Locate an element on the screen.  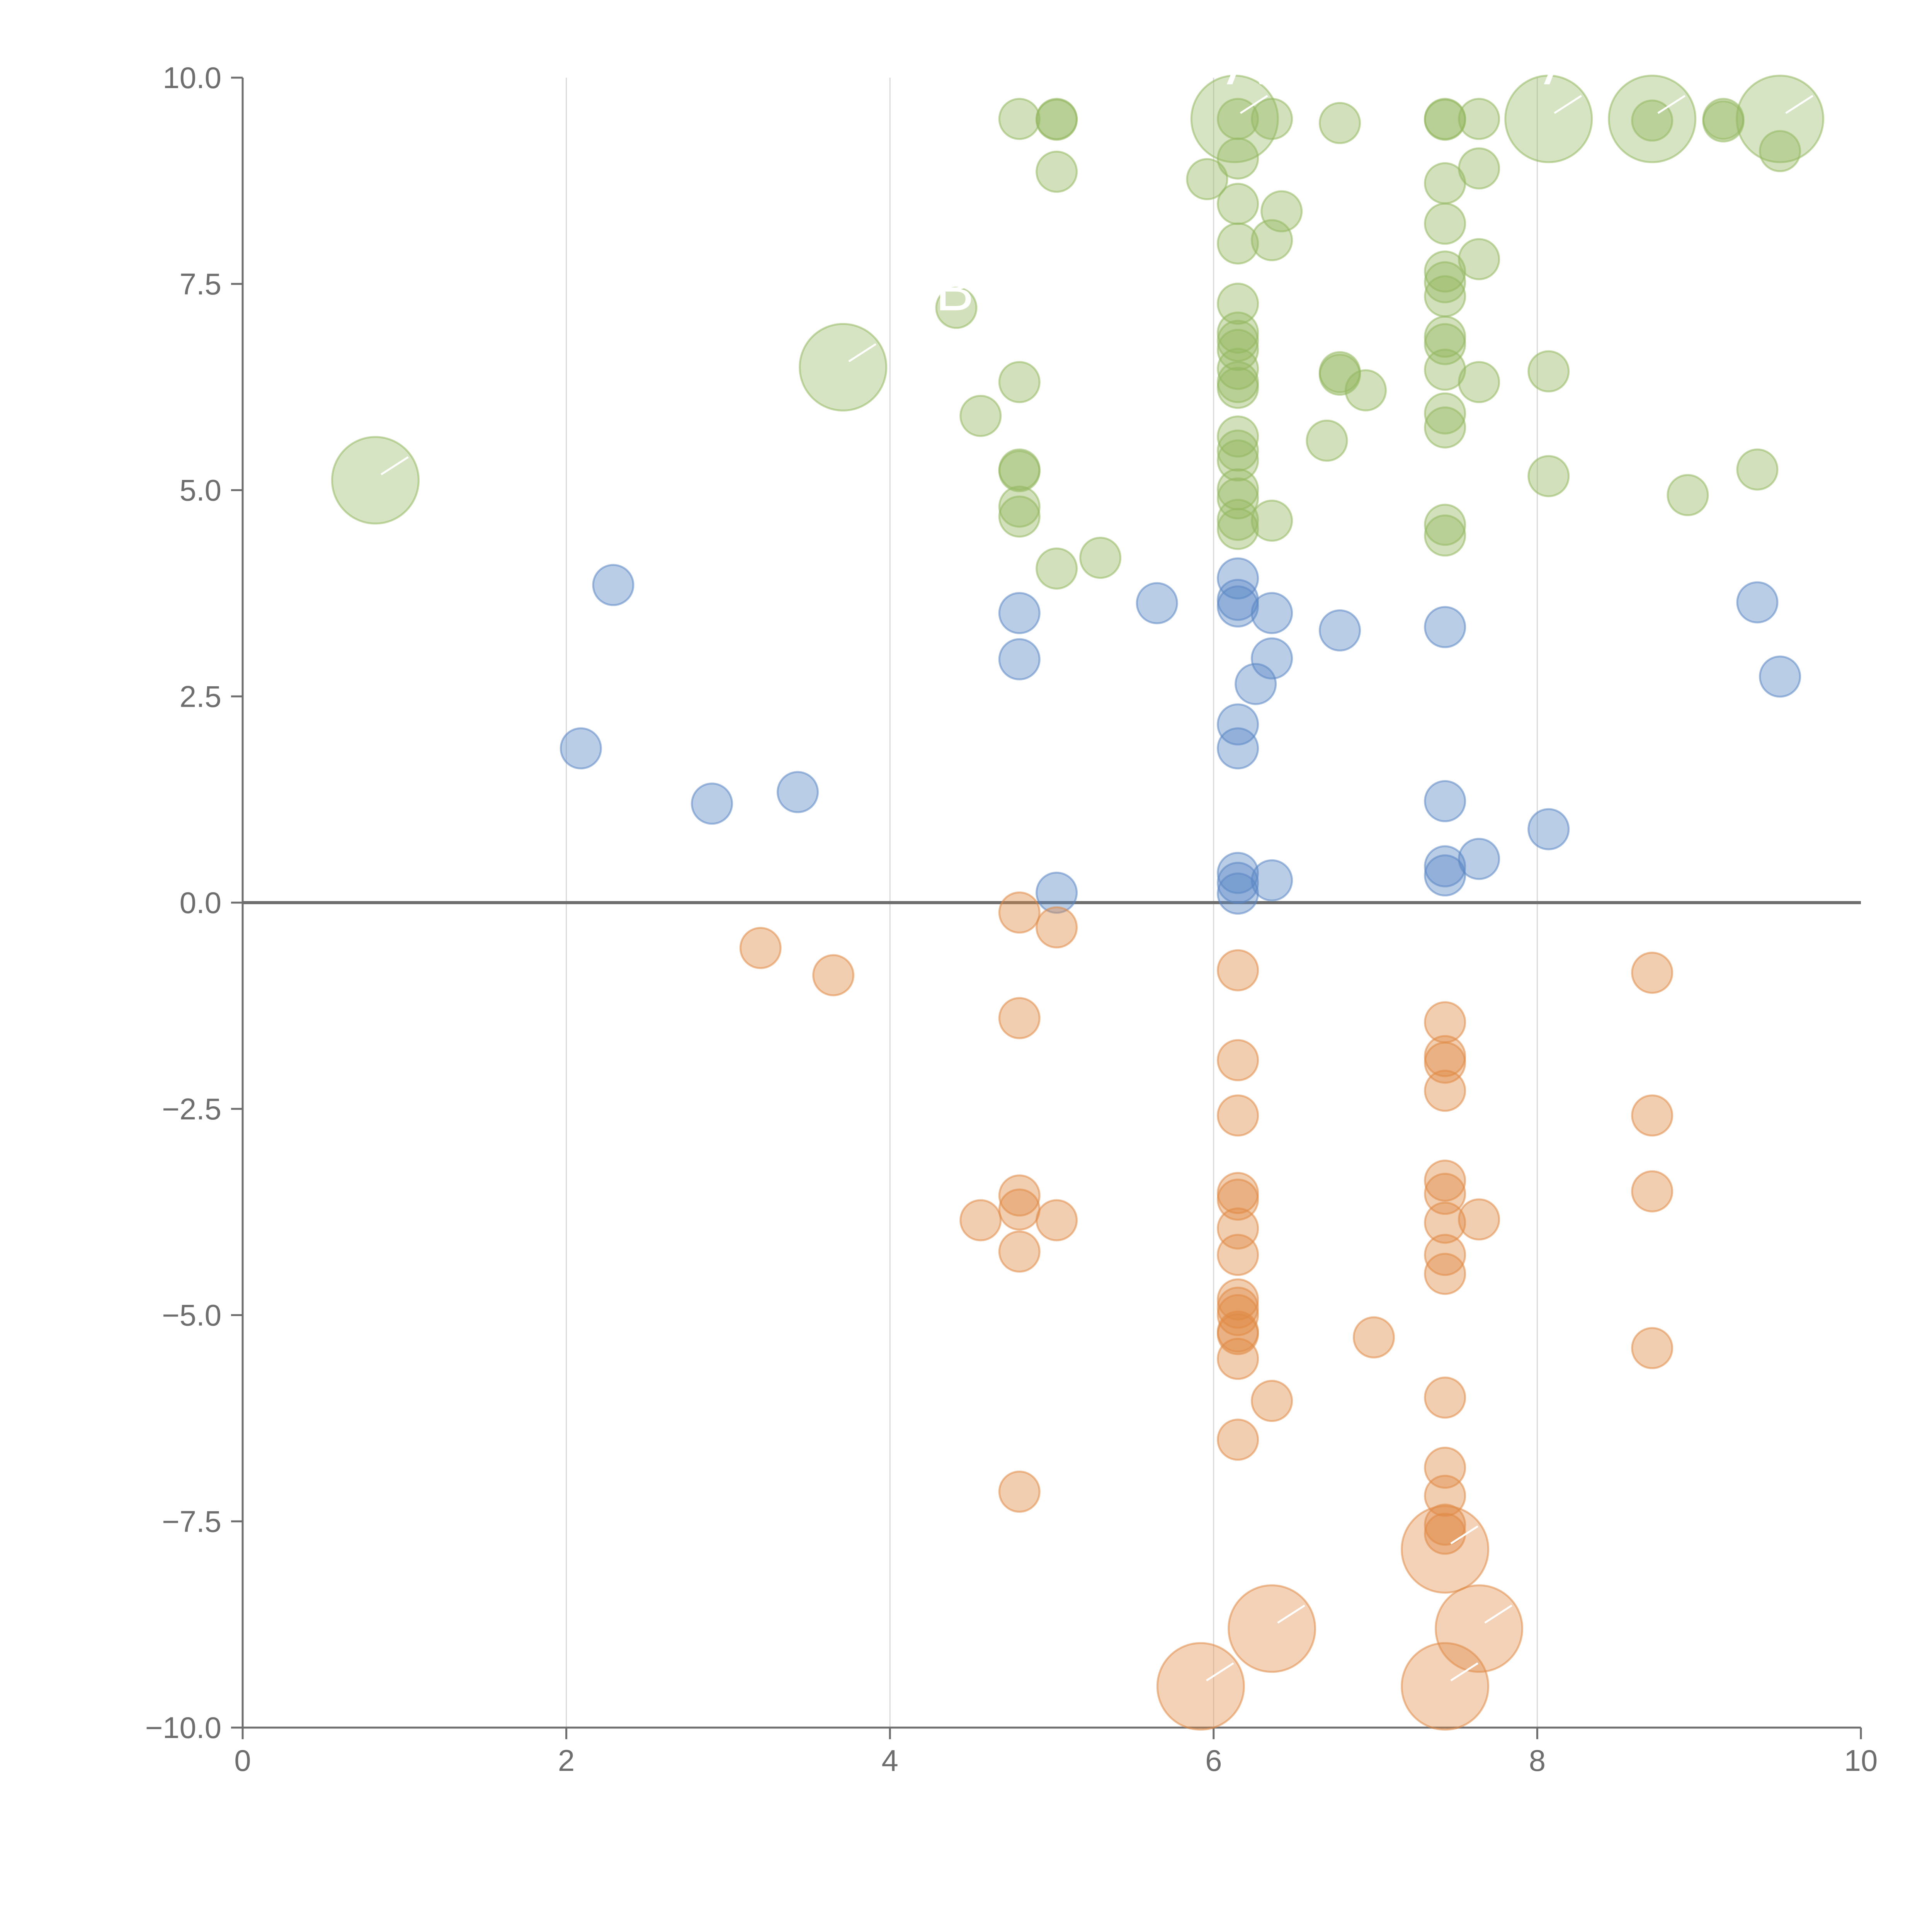
y-tick-label: 2.5 is located at coordinates (200, 696).